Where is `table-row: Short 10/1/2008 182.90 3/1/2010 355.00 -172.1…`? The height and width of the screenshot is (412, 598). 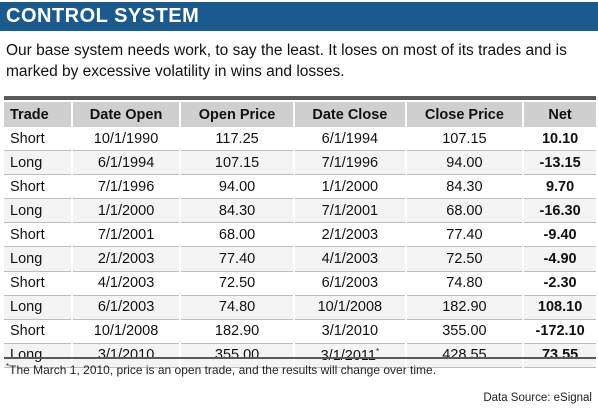
table-row: Short 10/1/2008 182.90 3/1/2010 355.00 -172.1… is located at coordinates (300, 331).